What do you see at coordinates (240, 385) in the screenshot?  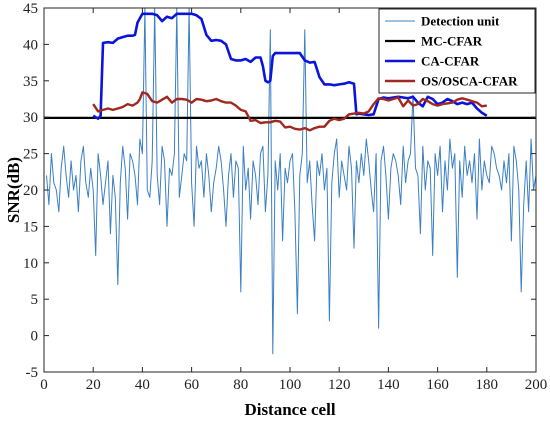 I see `x-tick-label: 80` at bounding box center [240, 385].